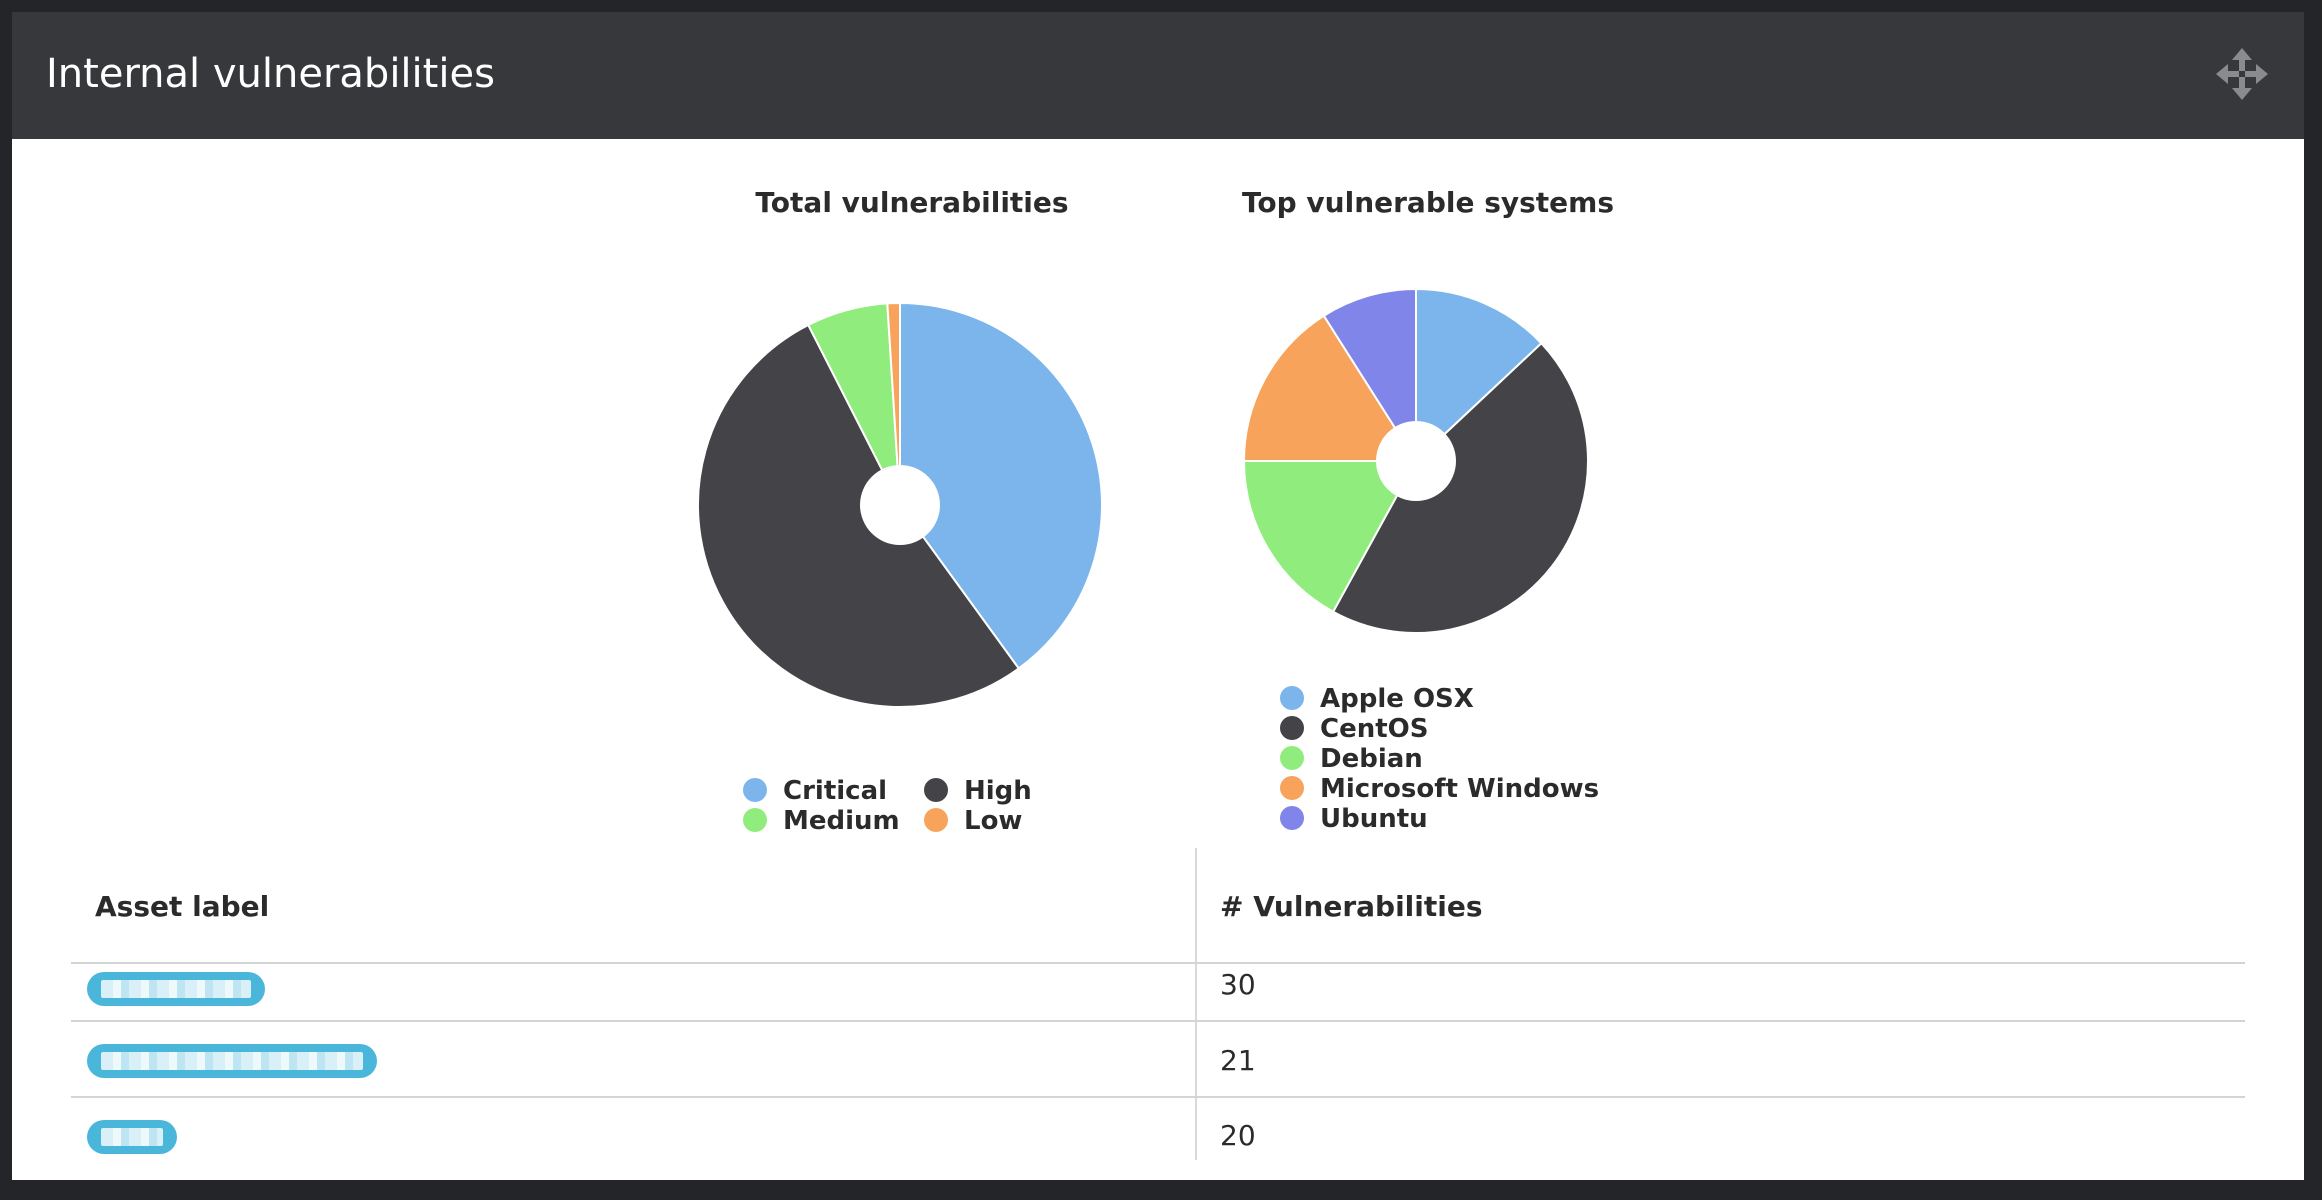  What do you see at coordinates (1142, 497) in the screenshot?
I see `pie-charts` at bounding box center [1142, 497].